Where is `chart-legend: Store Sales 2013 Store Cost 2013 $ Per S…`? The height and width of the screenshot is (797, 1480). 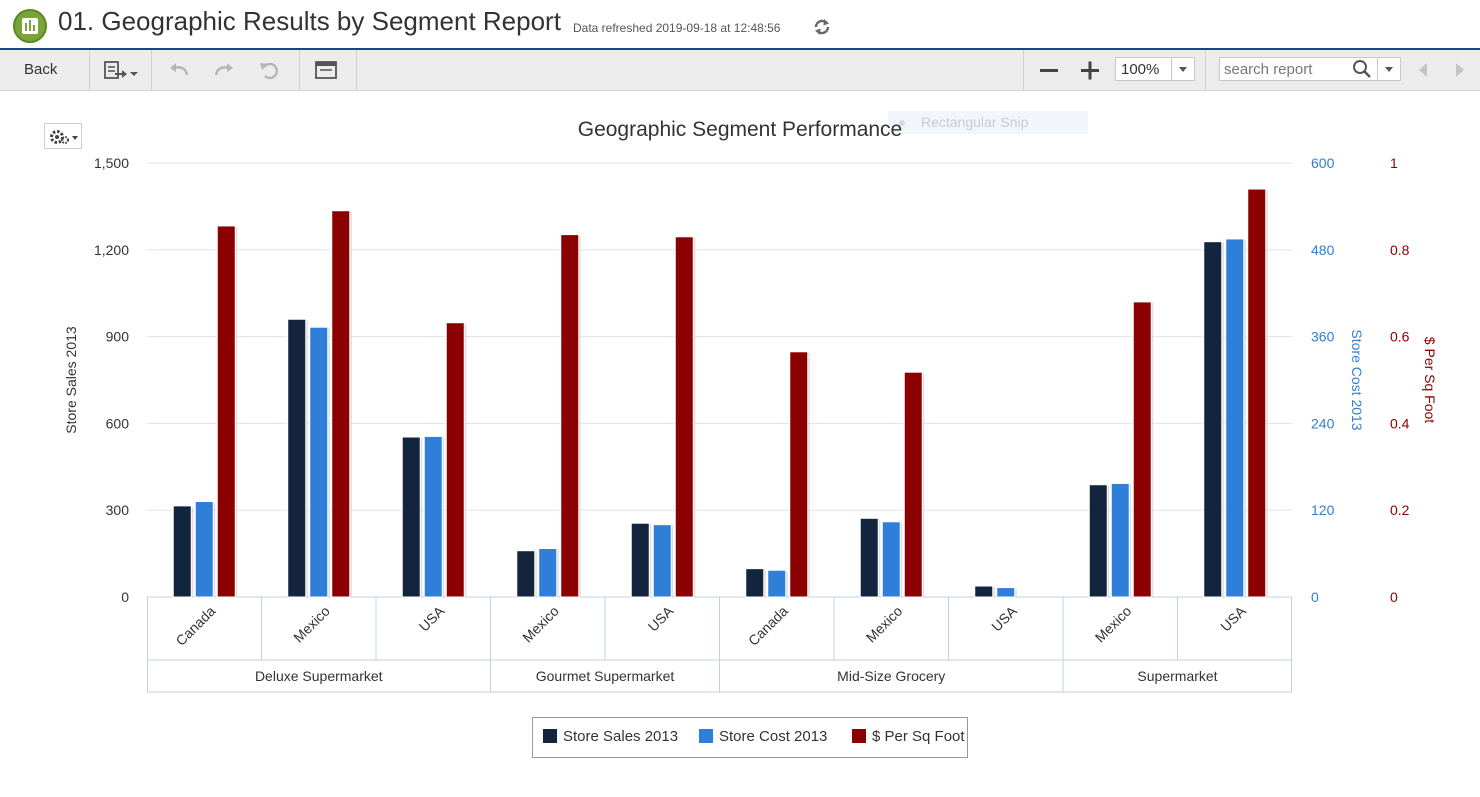 chart-legend: Store Sales 2013 Store Cost 2013 $ Per S… is located at coordinates (750, 737).